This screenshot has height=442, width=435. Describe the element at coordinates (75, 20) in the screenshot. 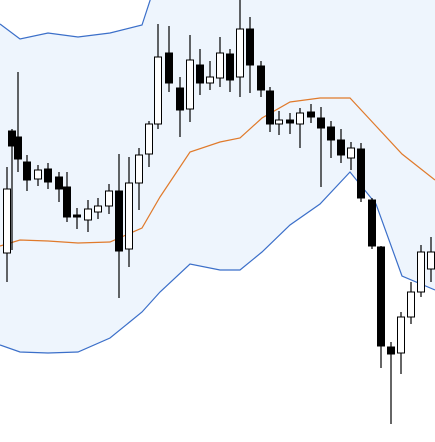

I see `bollinger-upper-line` at that location.